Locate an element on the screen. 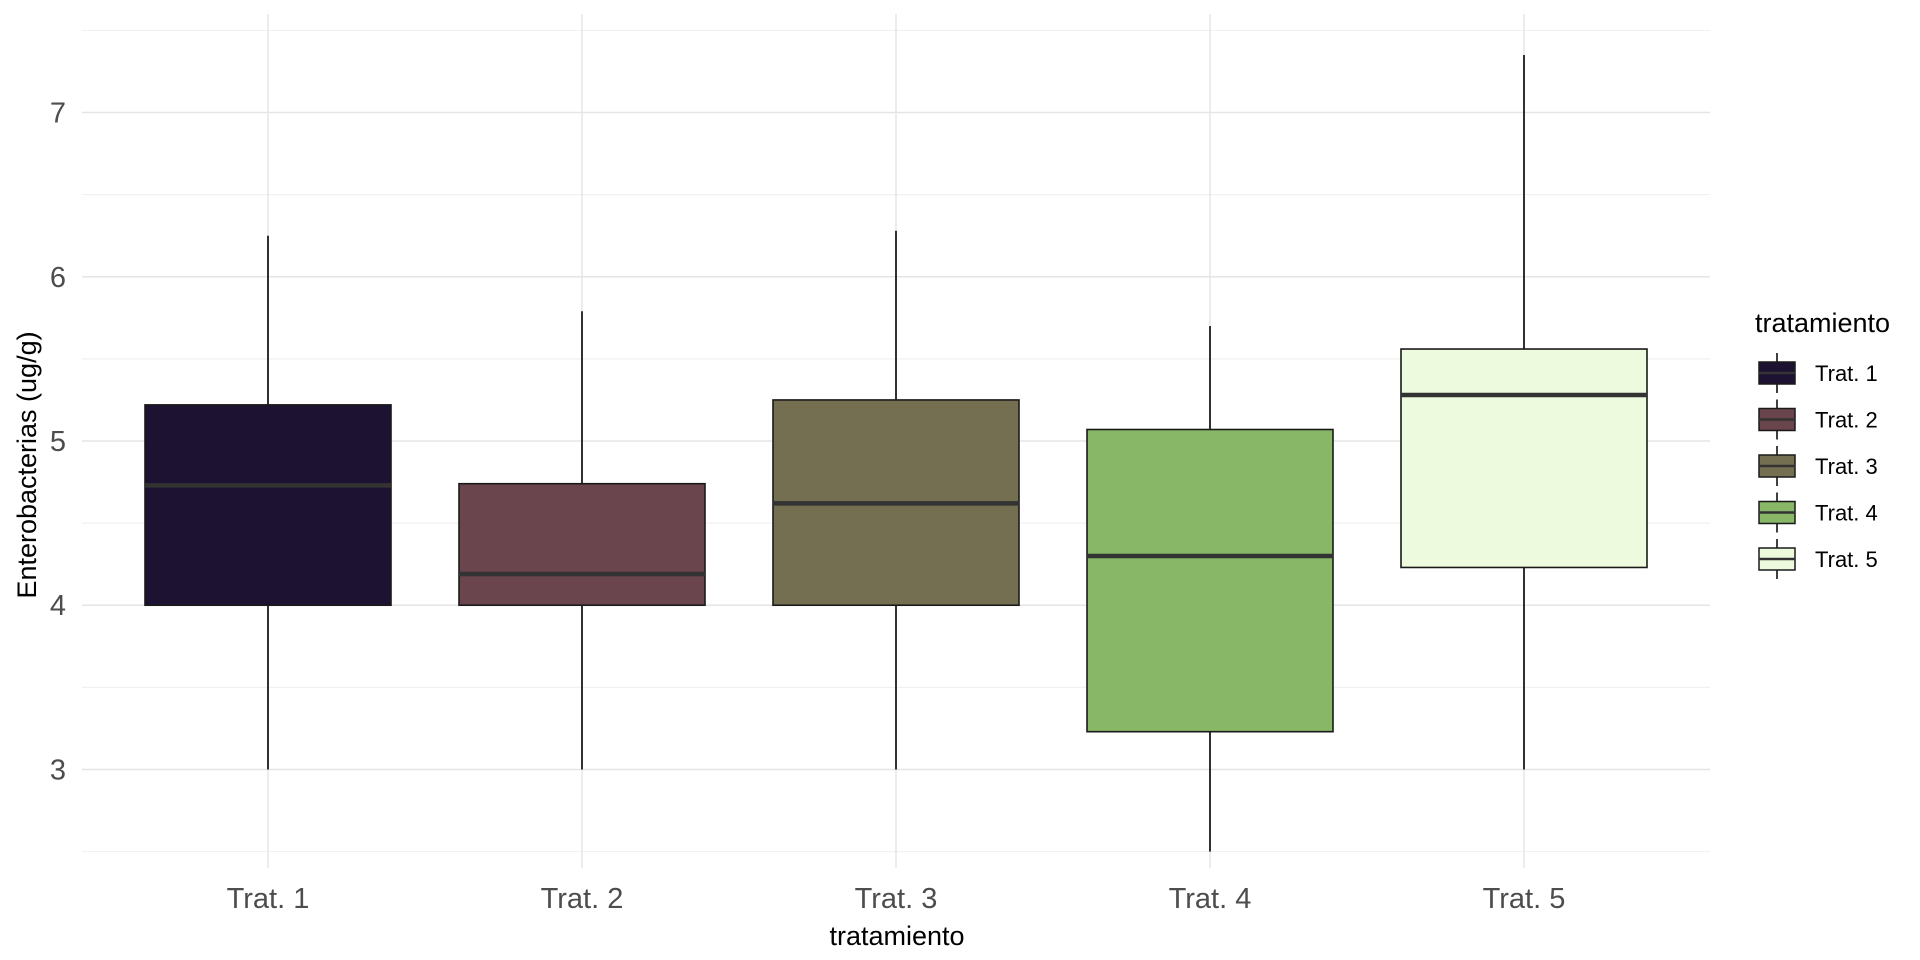 This screenshot has height=960, width=1920. legend-label: Trat. 2 is located at coordinates (1846, 420).